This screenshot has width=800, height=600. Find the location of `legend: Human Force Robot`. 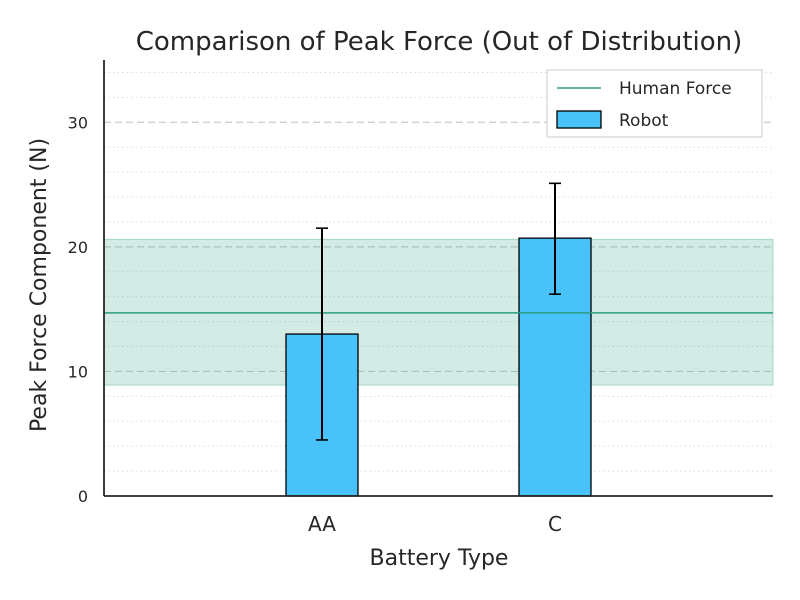

legend: Human Force Robot is located at coordinates (654, 103).